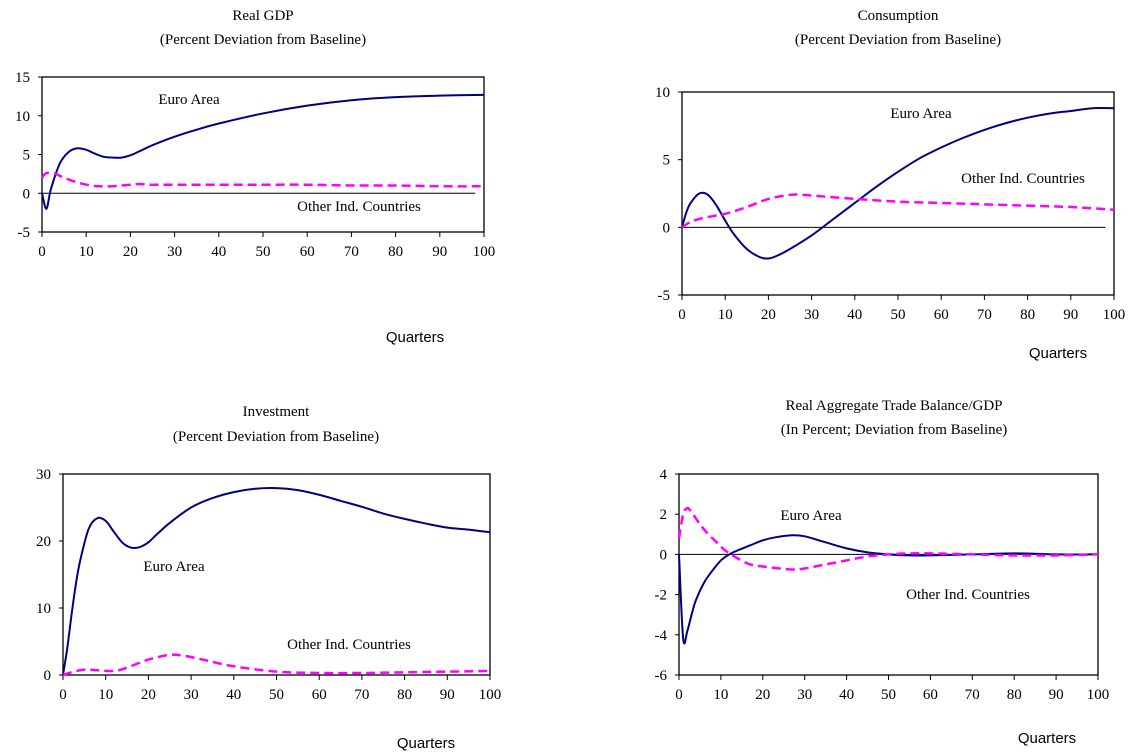 Image resolution: width=1133 pixels, height=754 pixels. Describe the element at coordinates (898, 16) in the screenshot. I see `chart-title: Consumption` at that location.